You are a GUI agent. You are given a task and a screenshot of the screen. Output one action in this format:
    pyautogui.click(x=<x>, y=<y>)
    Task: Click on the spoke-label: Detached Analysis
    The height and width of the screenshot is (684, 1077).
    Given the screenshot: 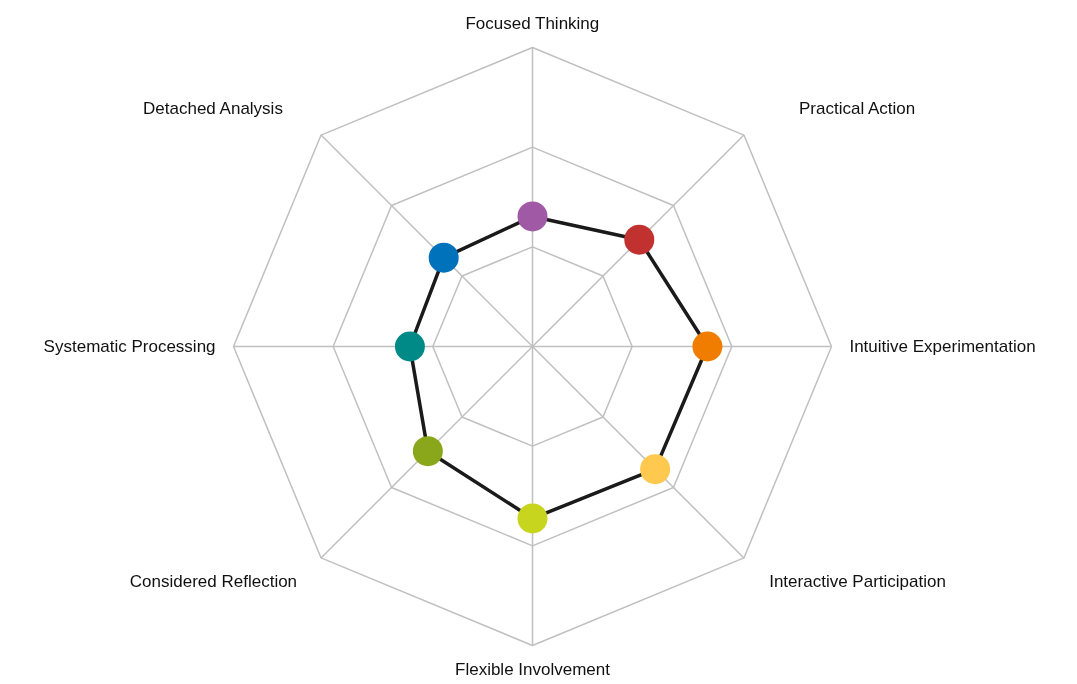 What is the action you would take?
    pyautogui.click(x=213, y=108)
    